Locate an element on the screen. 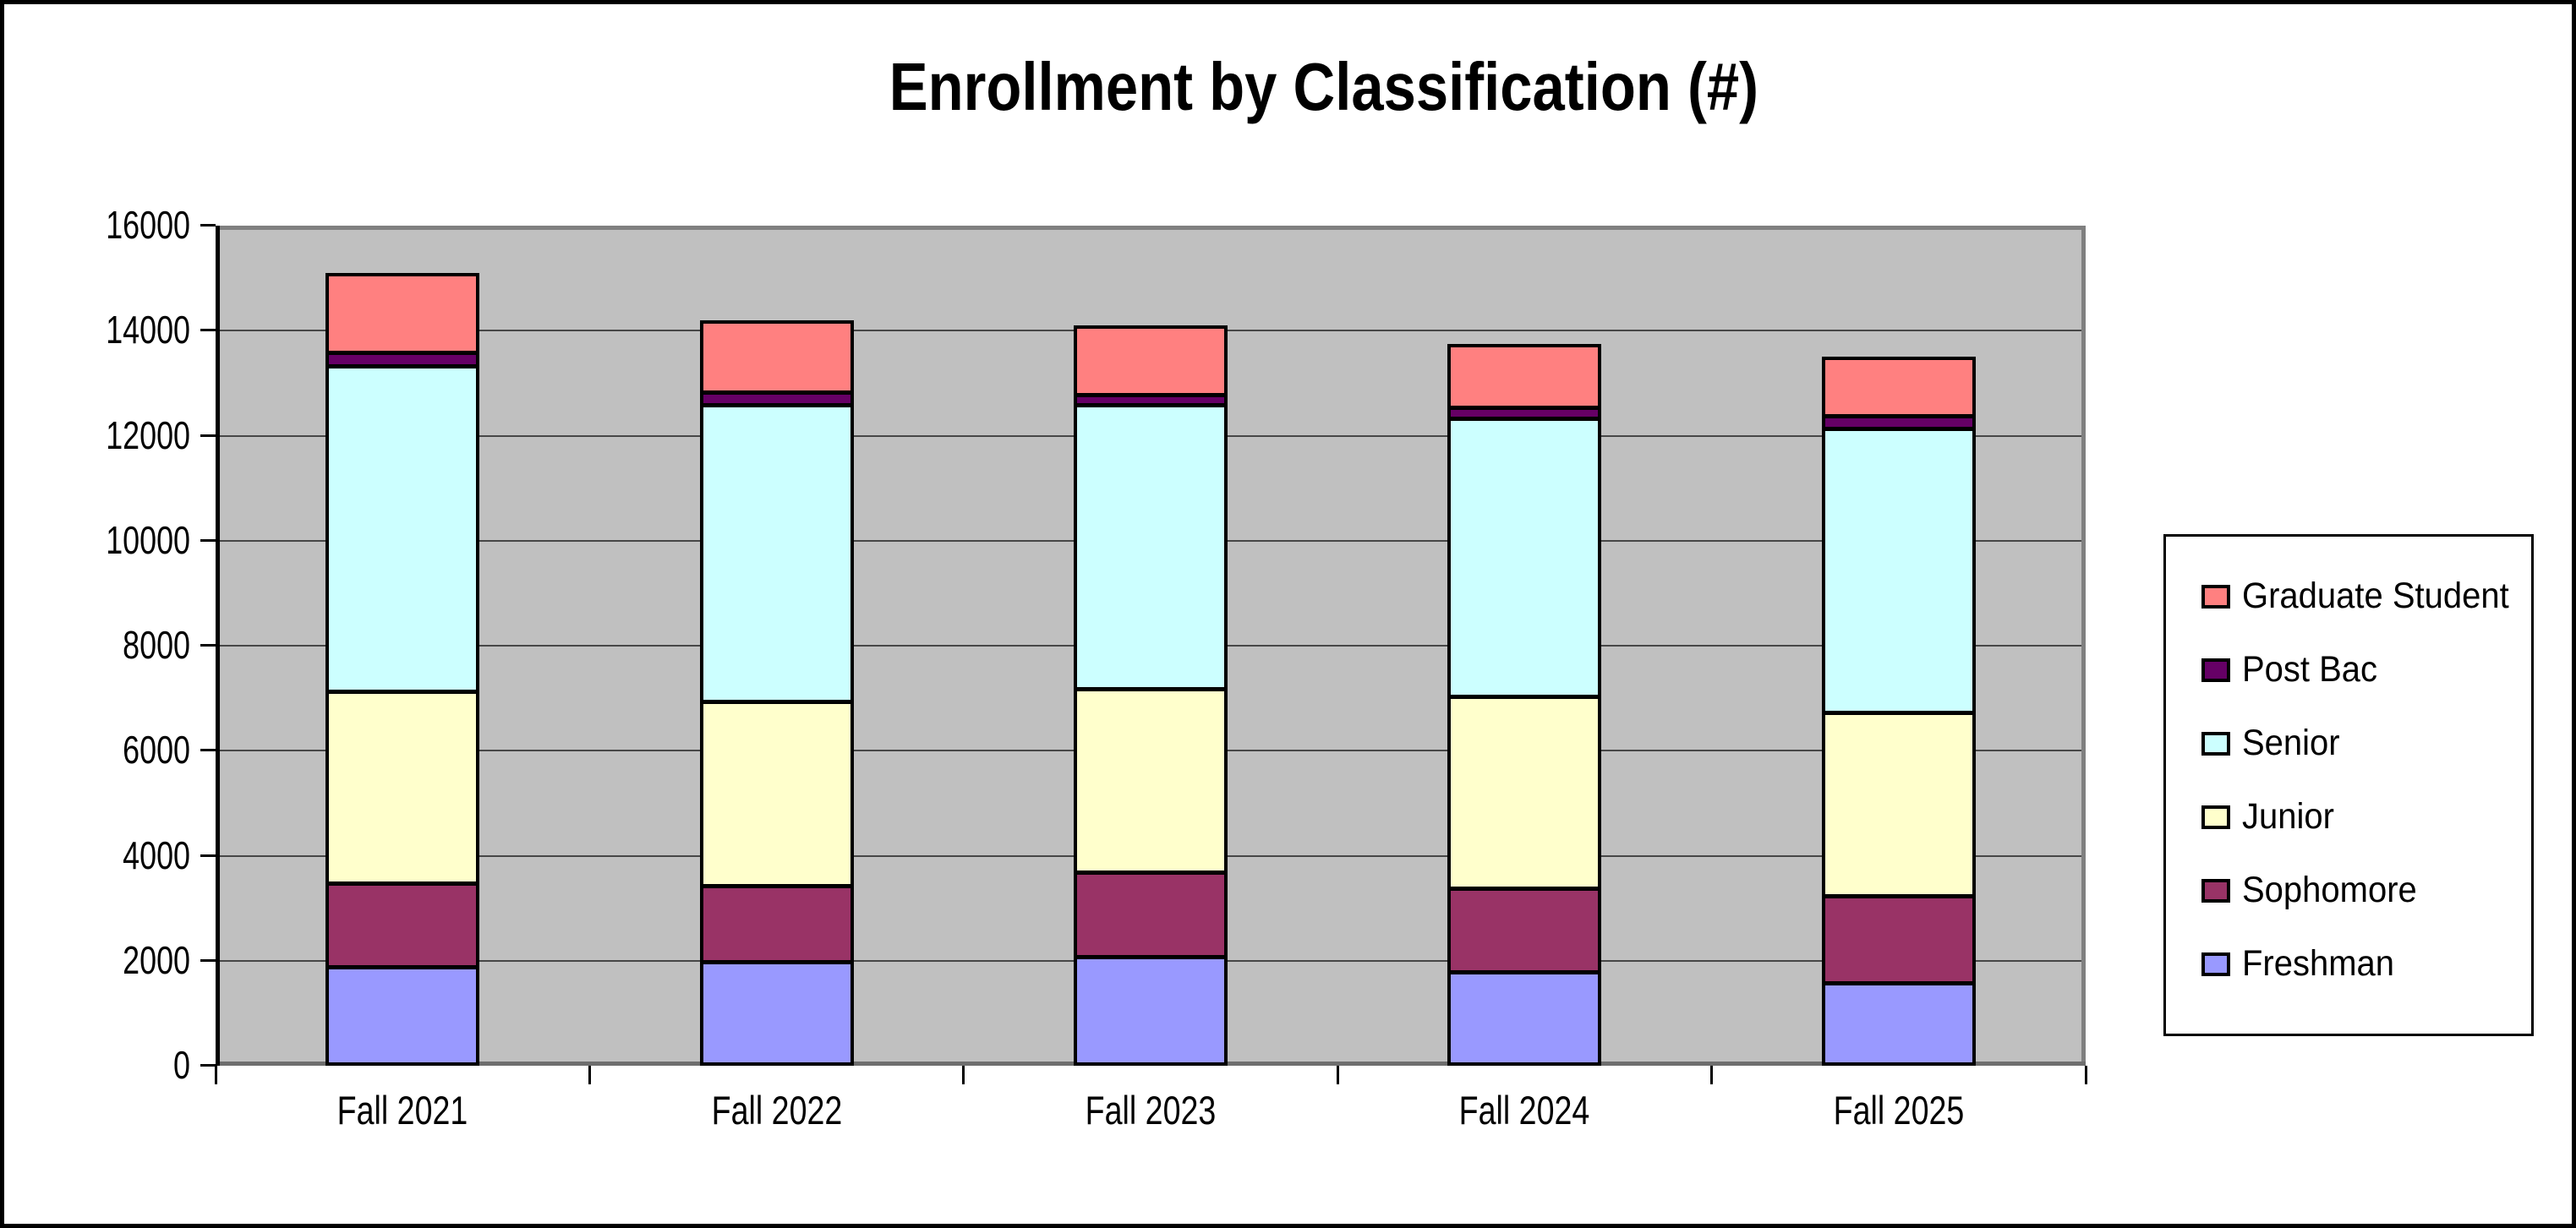  bar-segment-fall-2025-senior is located at coordinates (1898, 571).